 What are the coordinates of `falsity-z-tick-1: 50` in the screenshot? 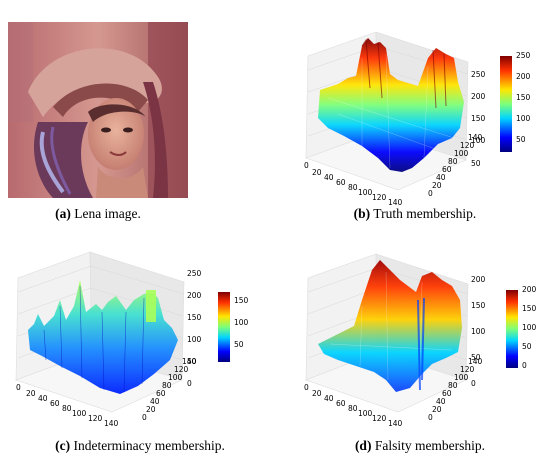 It's located at (476, 357).